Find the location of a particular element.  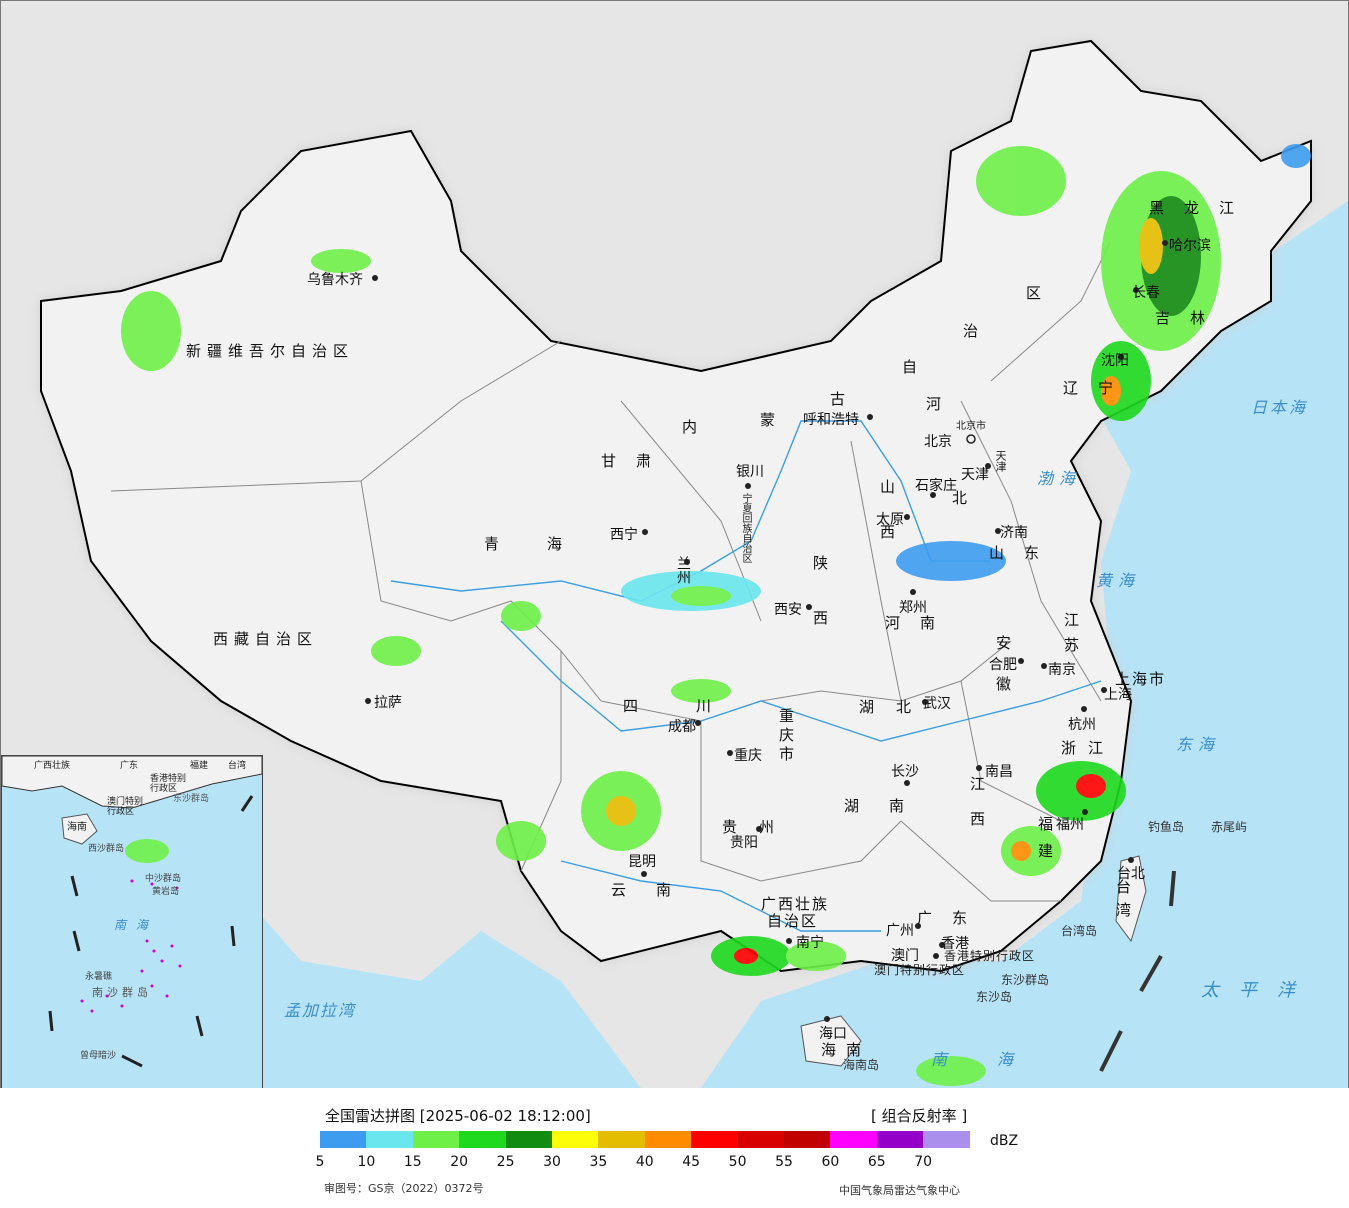

label-yunnan: 云南 is located at coordinates (656, 890).